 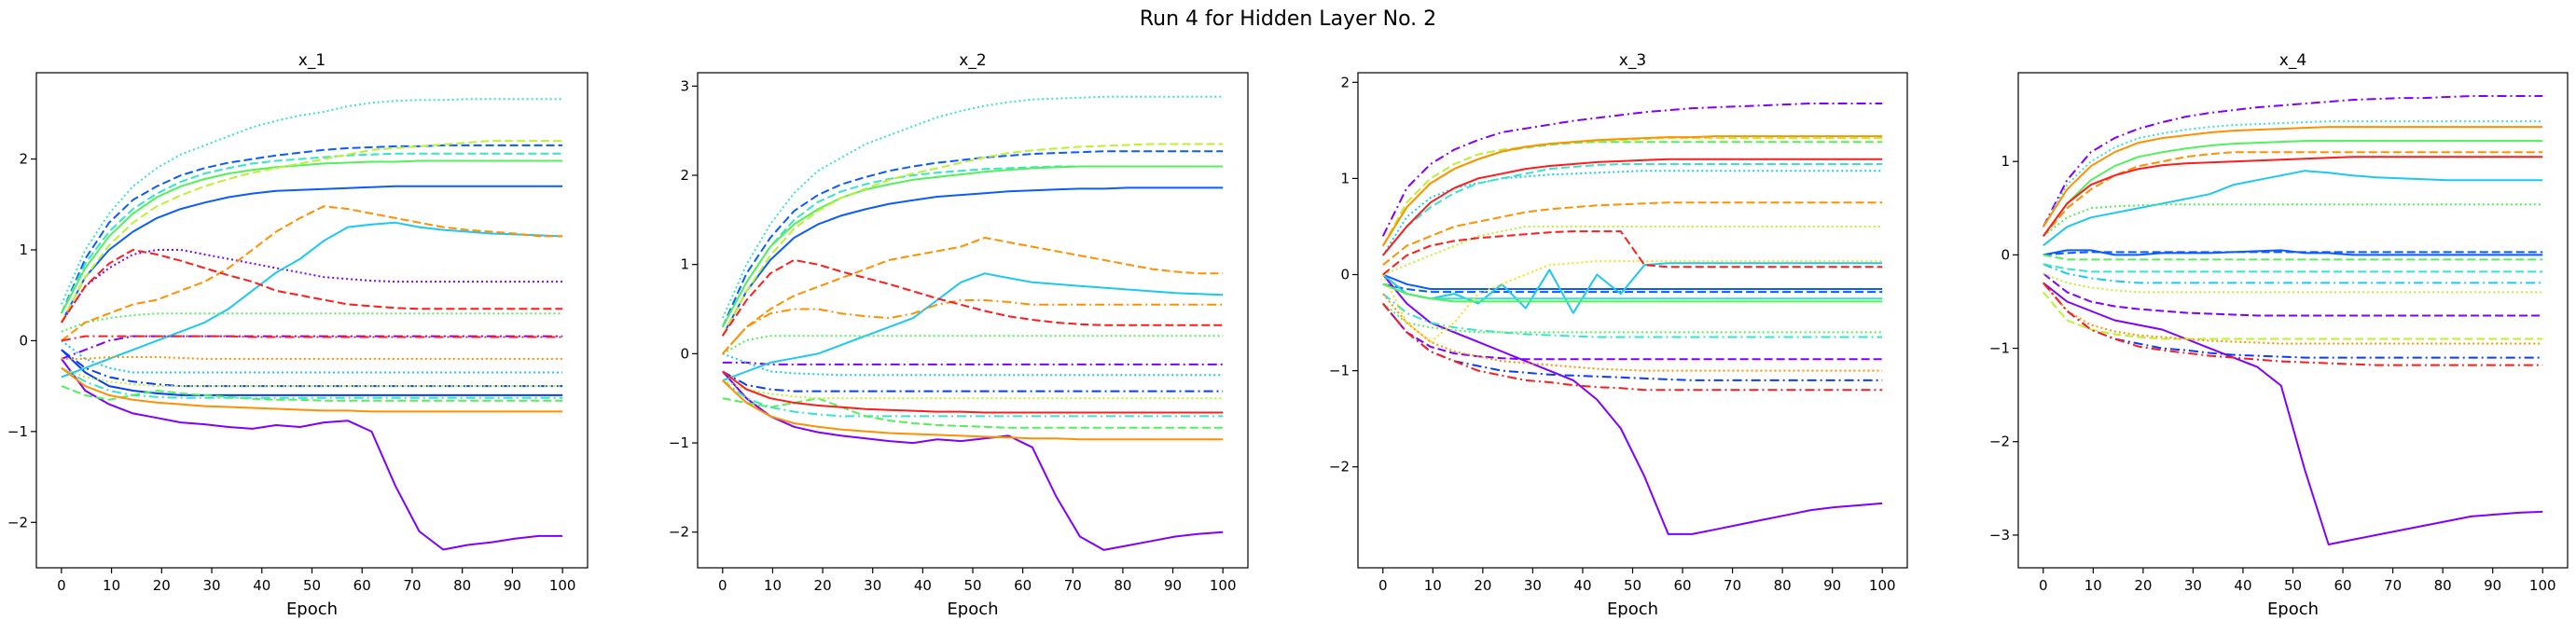 What do you see at coordinates (311, 60) in the screenshot?
I see `panel-title: x_1` at bounding box center [311, 60].